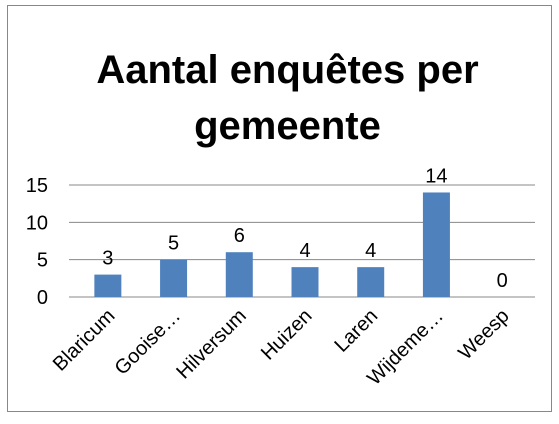 Image resolution: width=559 pixels, height=424 pixels. Describe the element at coordinates (42, 261) in the screenshot. I see `y-tick-label: 5` at that location.